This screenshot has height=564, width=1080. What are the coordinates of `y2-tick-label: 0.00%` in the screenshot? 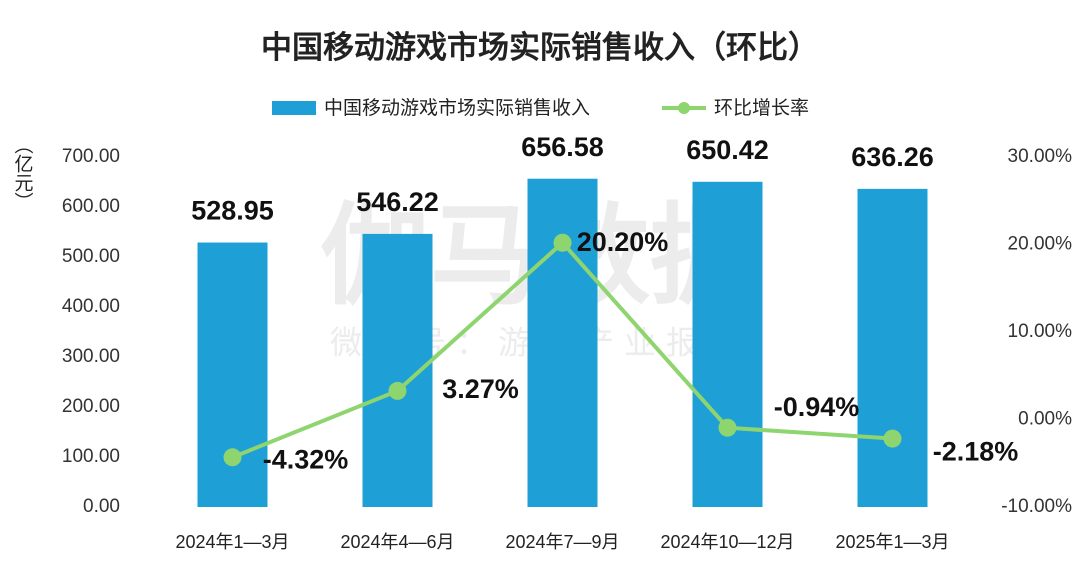 It's located at (1045, 419).